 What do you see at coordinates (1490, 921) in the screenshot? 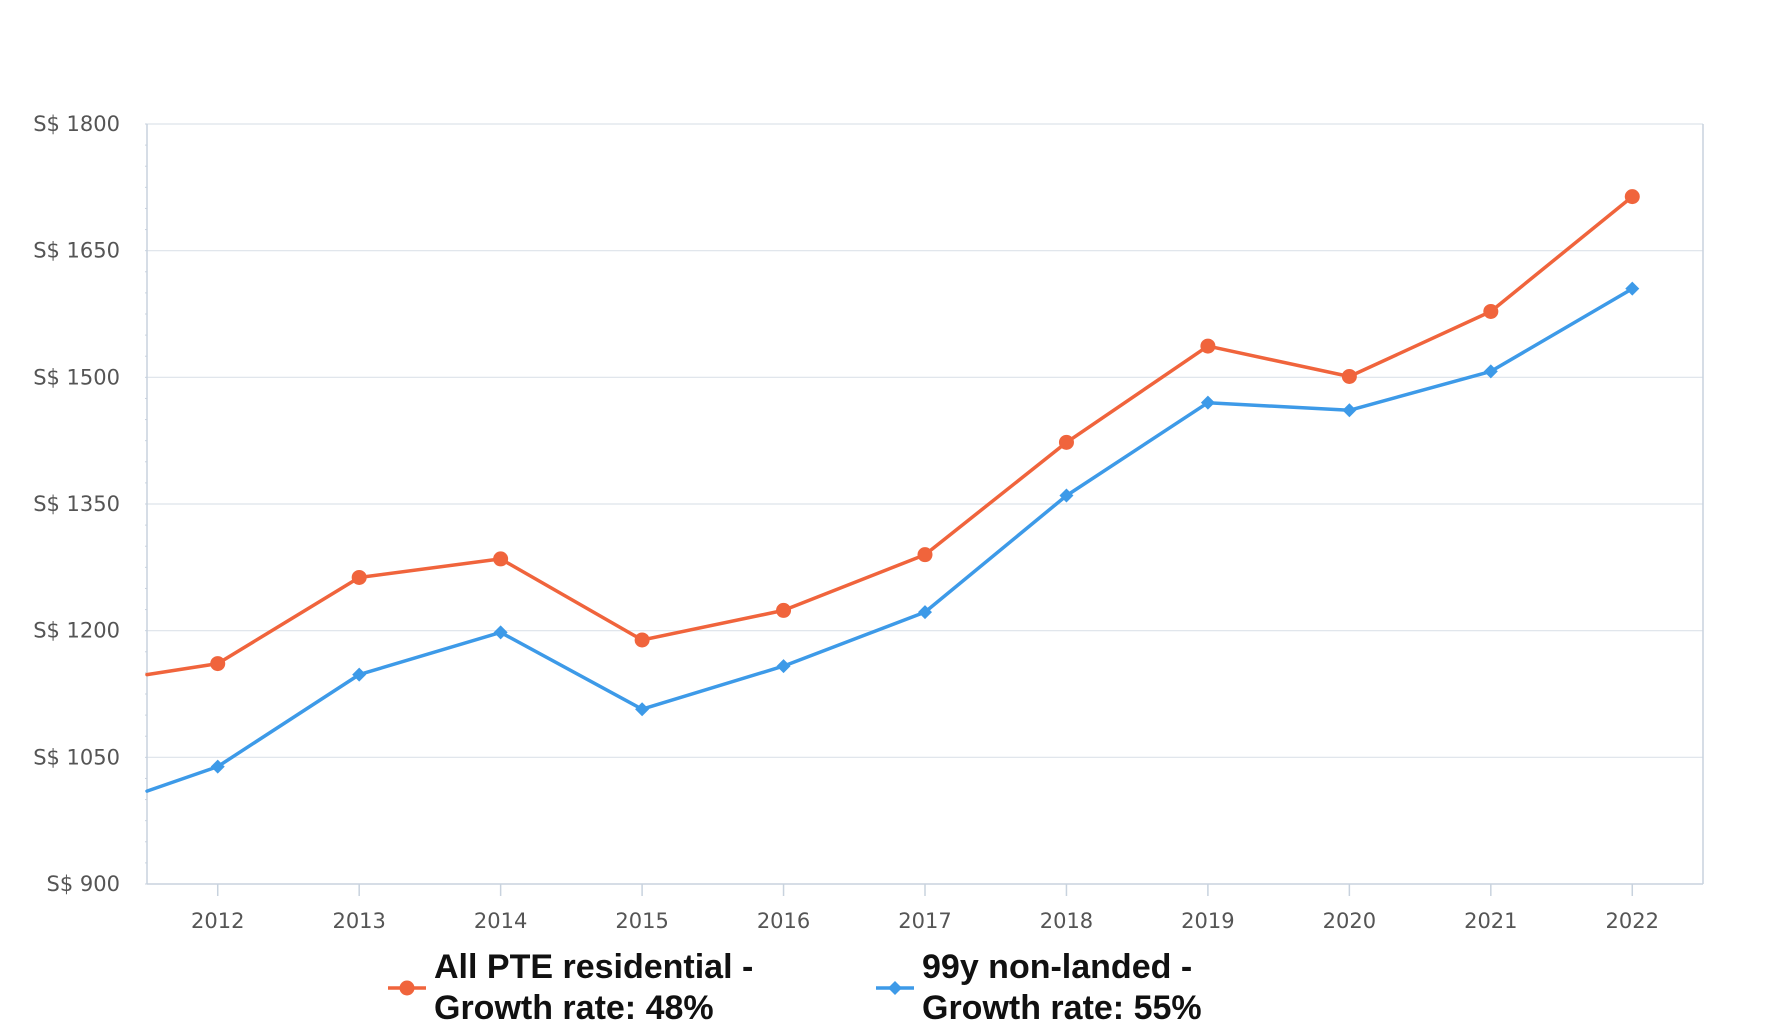
I see `x-tick-label: 2021` at bounding box center [1490, 921].